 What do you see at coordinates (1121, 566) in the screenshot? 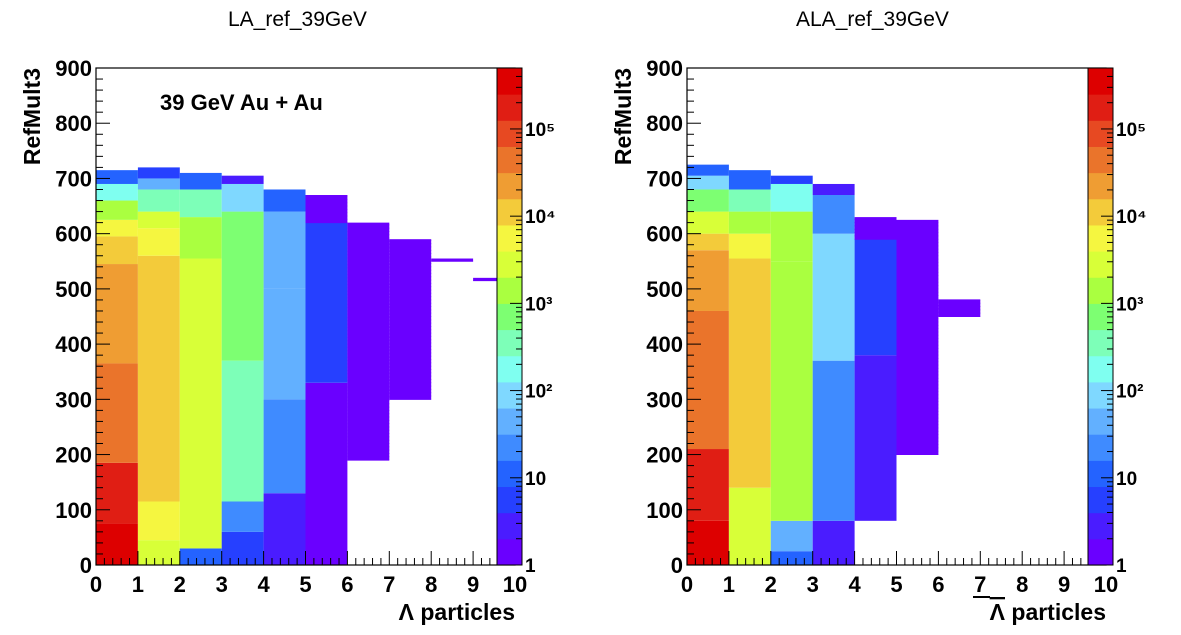
I see `color-scale-label: 1` at bounding box center [1121, 566].